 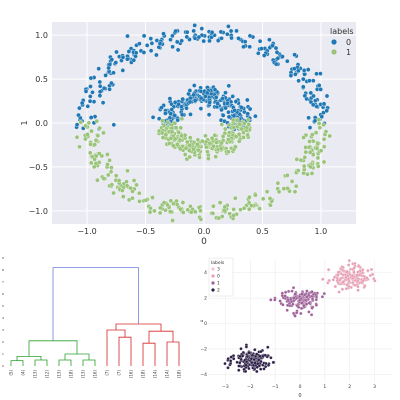 I want to click on legend-label-1: 1, so click(x=348, y=52).